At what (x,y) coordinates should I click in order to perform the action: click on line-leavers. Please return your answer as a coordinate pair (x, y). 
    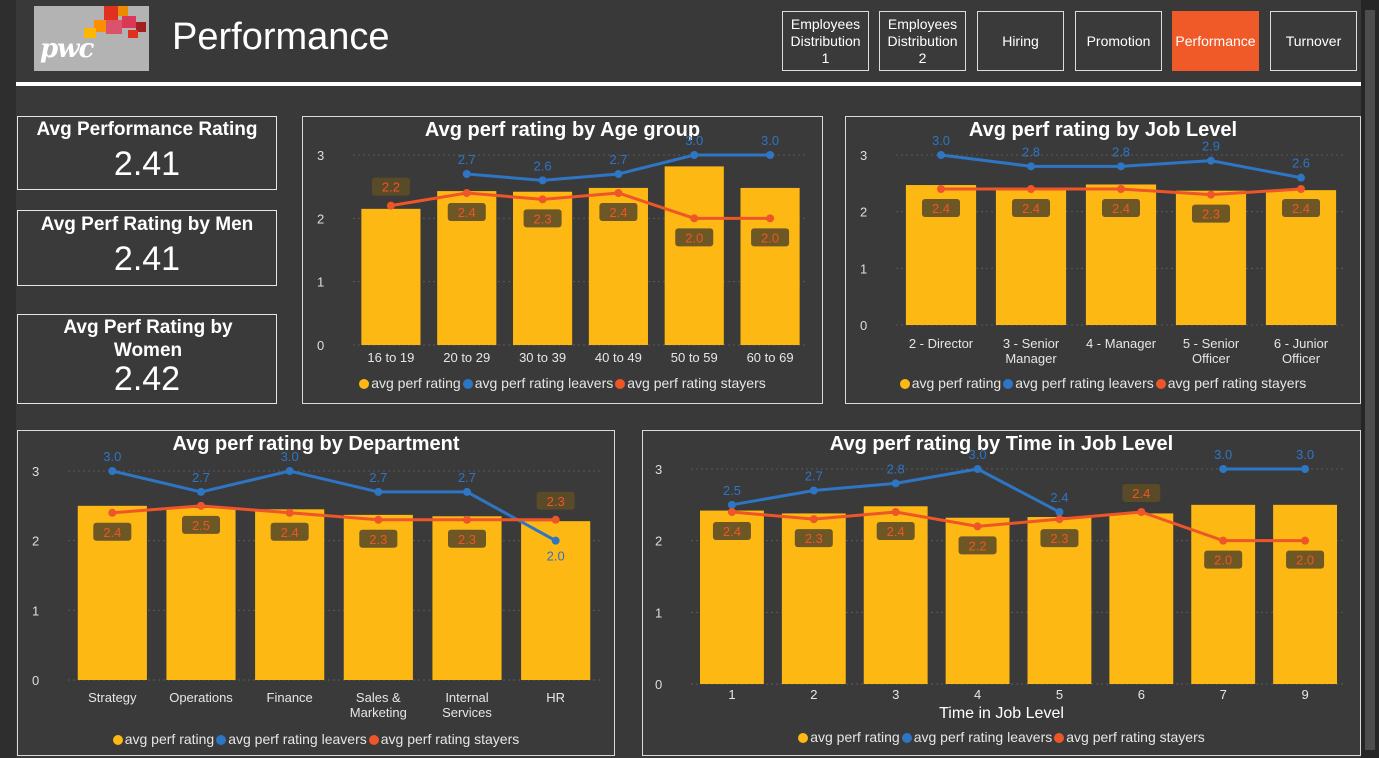
    Looking at the image, I should click on (334, 505).